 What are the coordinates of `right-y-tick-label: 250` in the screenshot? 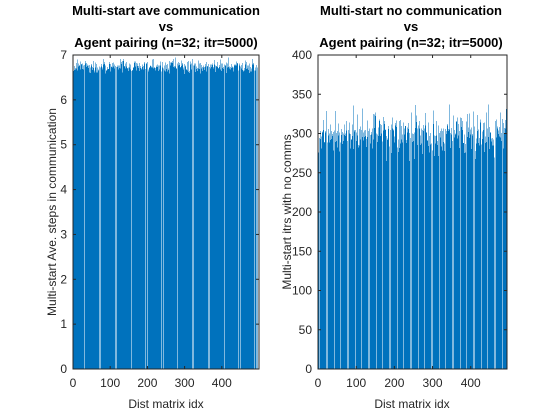 It's located at (302, 173).